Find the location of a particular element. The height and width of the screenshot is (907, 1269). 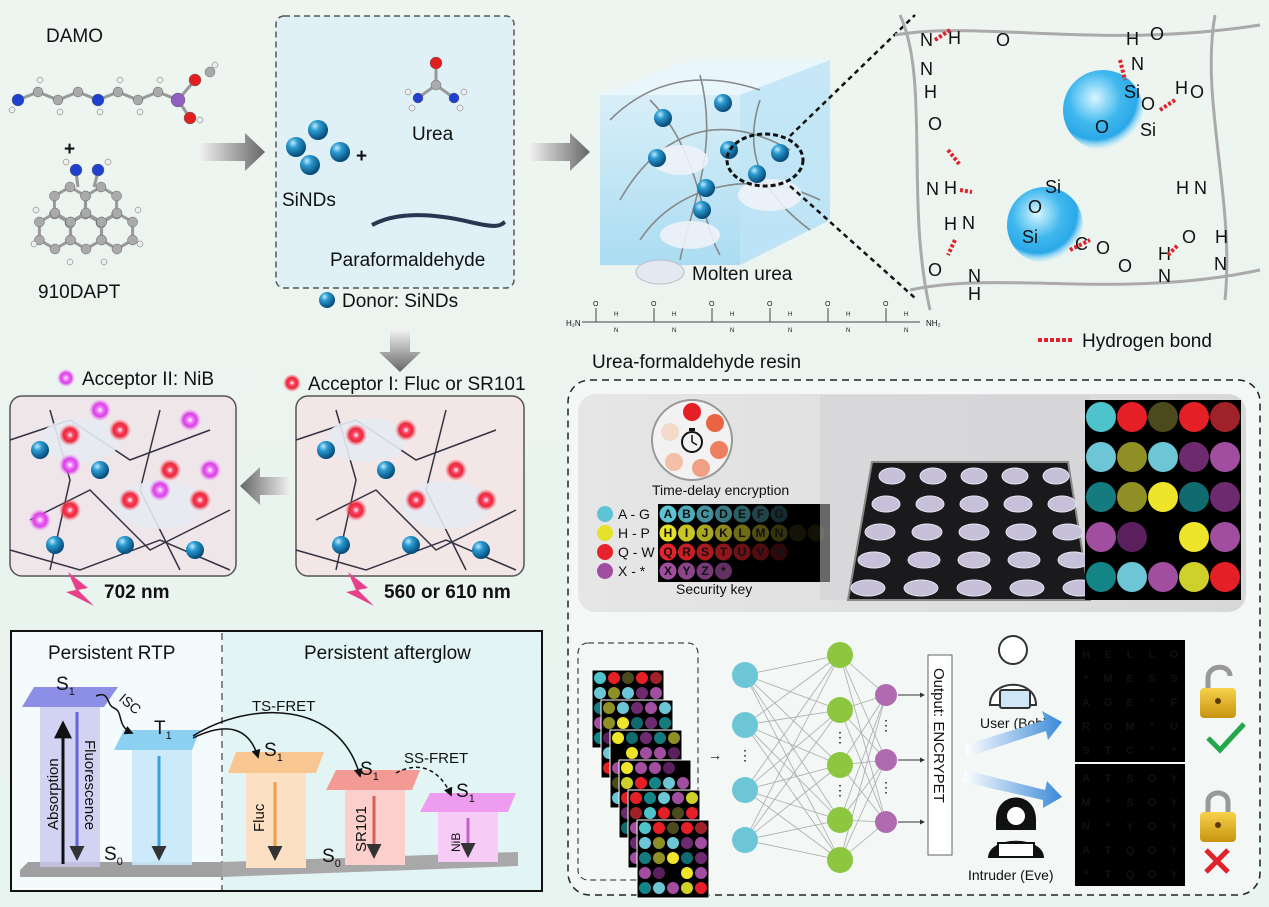

paraformaldehyde-chain is located at coordinates (439, 220).